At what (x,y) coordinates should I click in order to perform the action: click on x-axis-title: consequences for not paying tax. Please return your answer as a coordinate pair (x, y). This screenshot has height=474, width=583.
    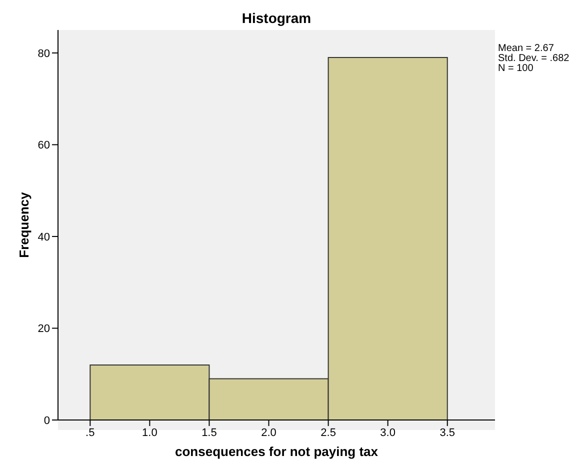
    Looking at the image, I should click on (277, 451).